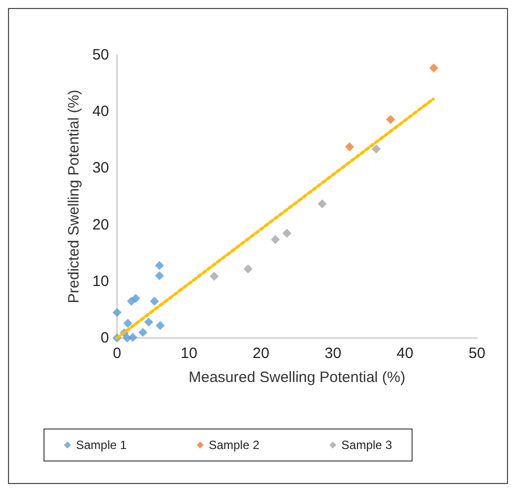  Describe the element at coordinates (102, 445) in the screenshot. I see `legend-label: Sample 1` at that location.